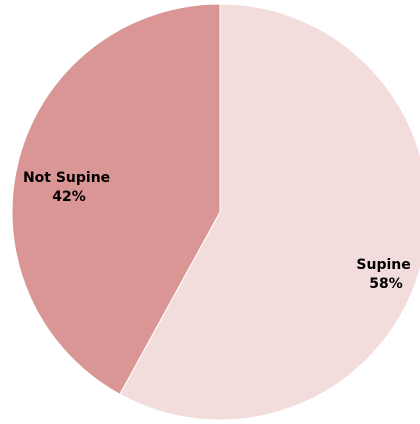  What do you see at coordinates (383, 265) in the screenshot?
I see `slice-label-supine-name: Supine` at bounding box center [383, 265].